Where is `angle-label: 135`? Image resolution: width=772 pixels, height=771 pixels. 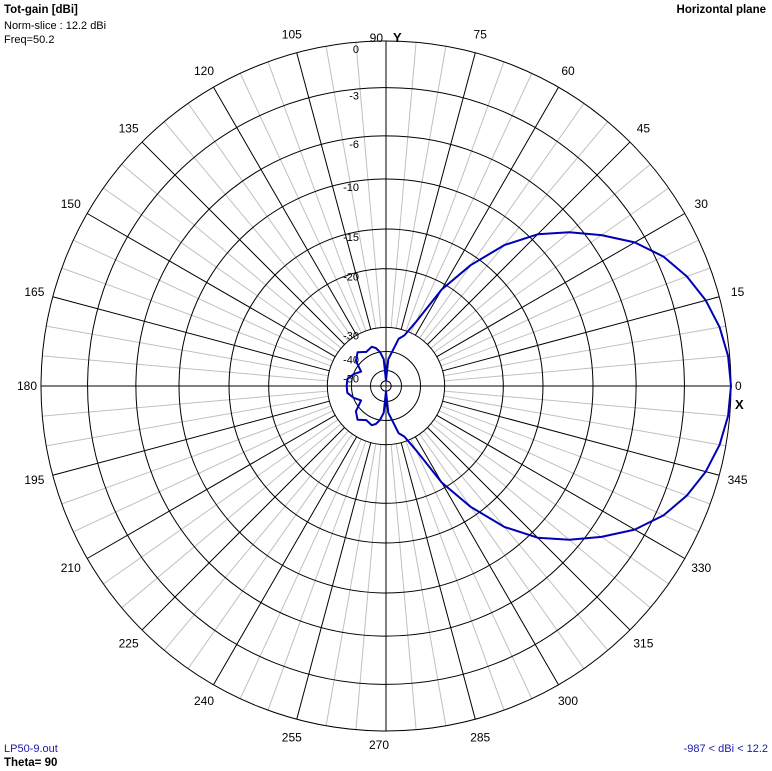
angle-label: 135 is located at coordinates (129, 129).